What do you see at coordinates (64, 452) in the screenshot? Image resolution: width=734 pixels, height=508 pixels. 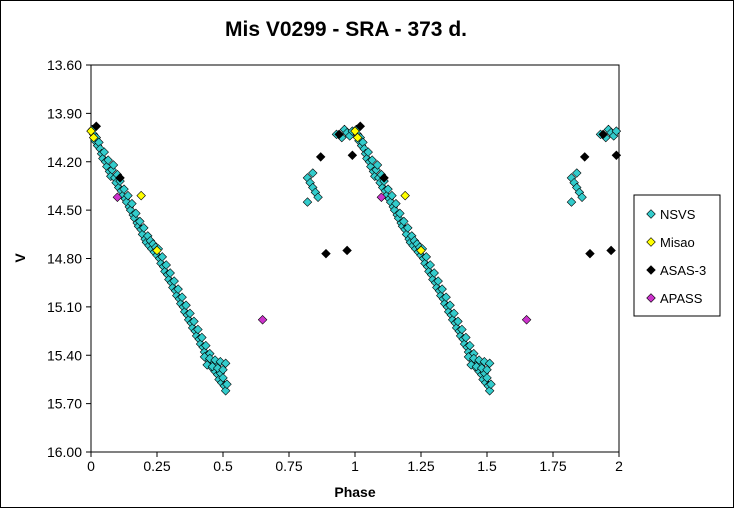 I see `y-tick-label: 16.00` at bounding box center [64, 452].